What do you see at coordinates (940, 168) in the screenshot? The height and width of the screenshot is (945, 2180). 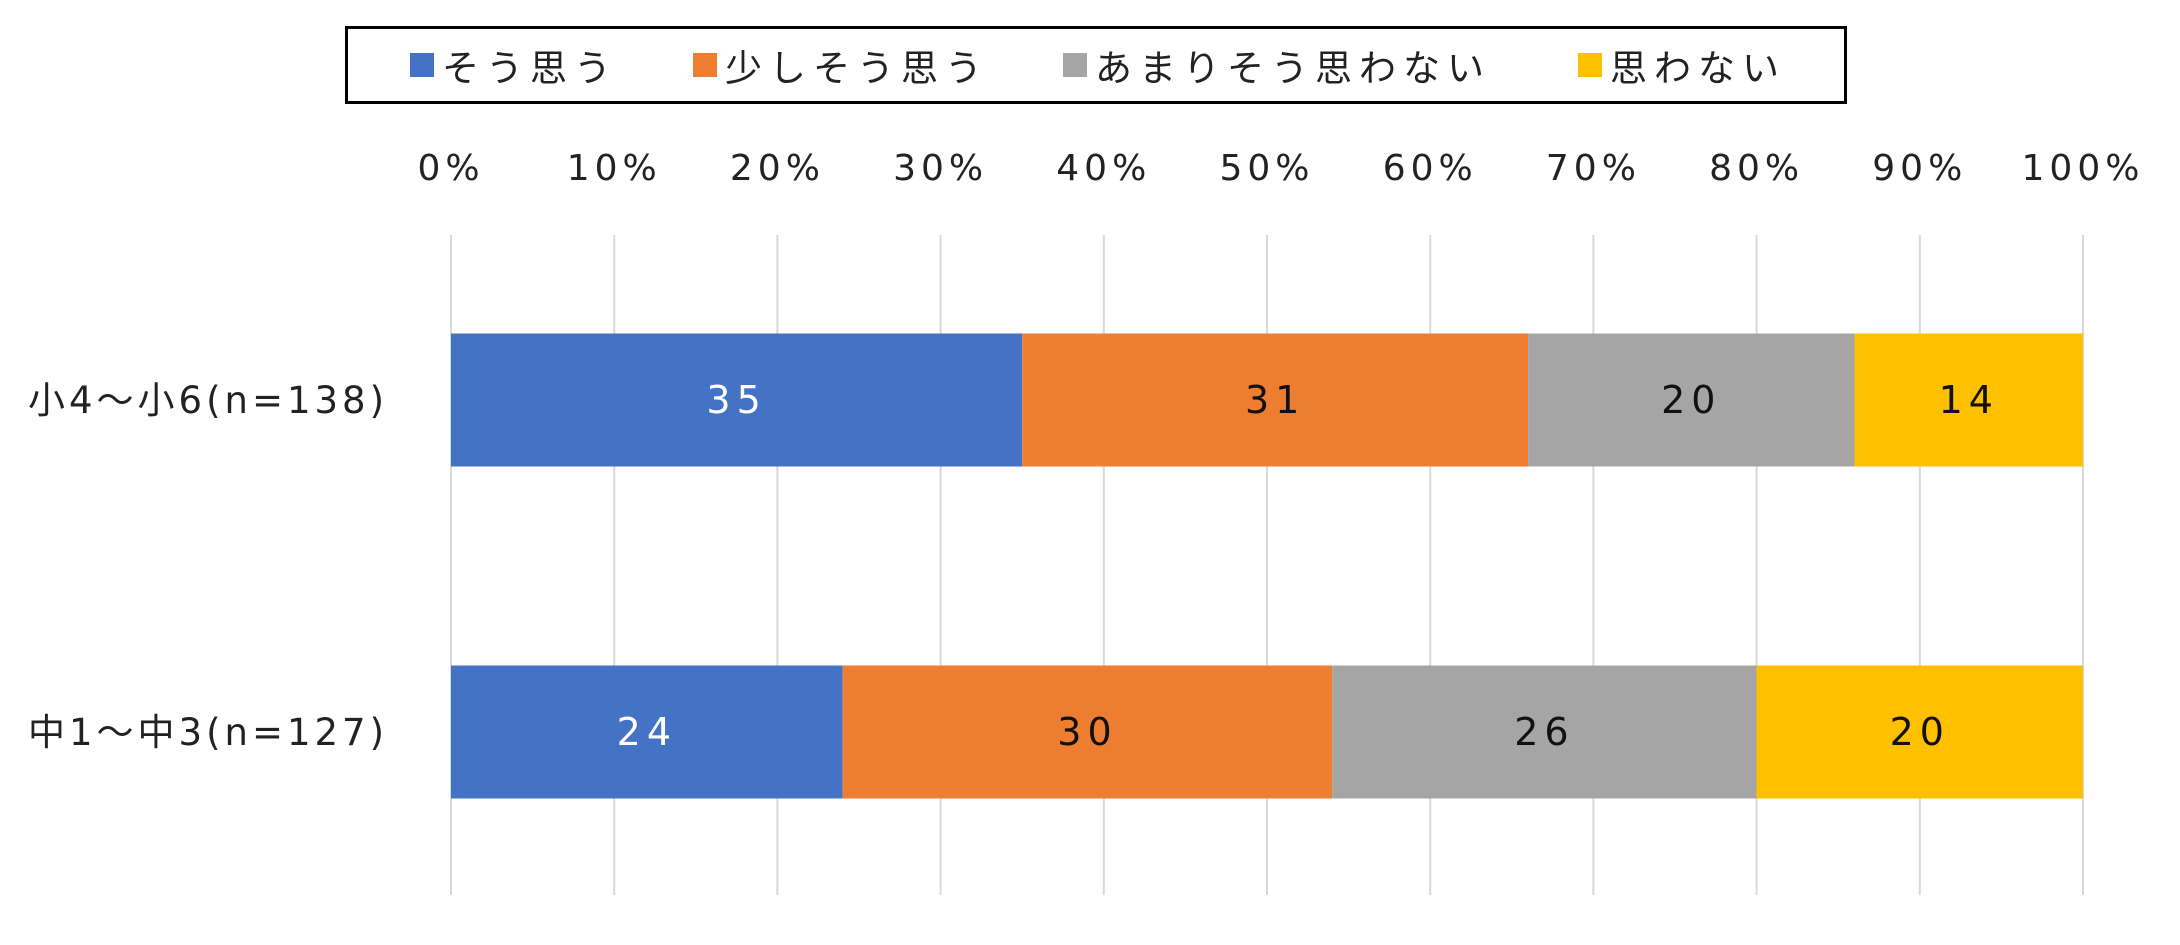 I see `x-tick-label: 30%` at bounding box center [940, 168].